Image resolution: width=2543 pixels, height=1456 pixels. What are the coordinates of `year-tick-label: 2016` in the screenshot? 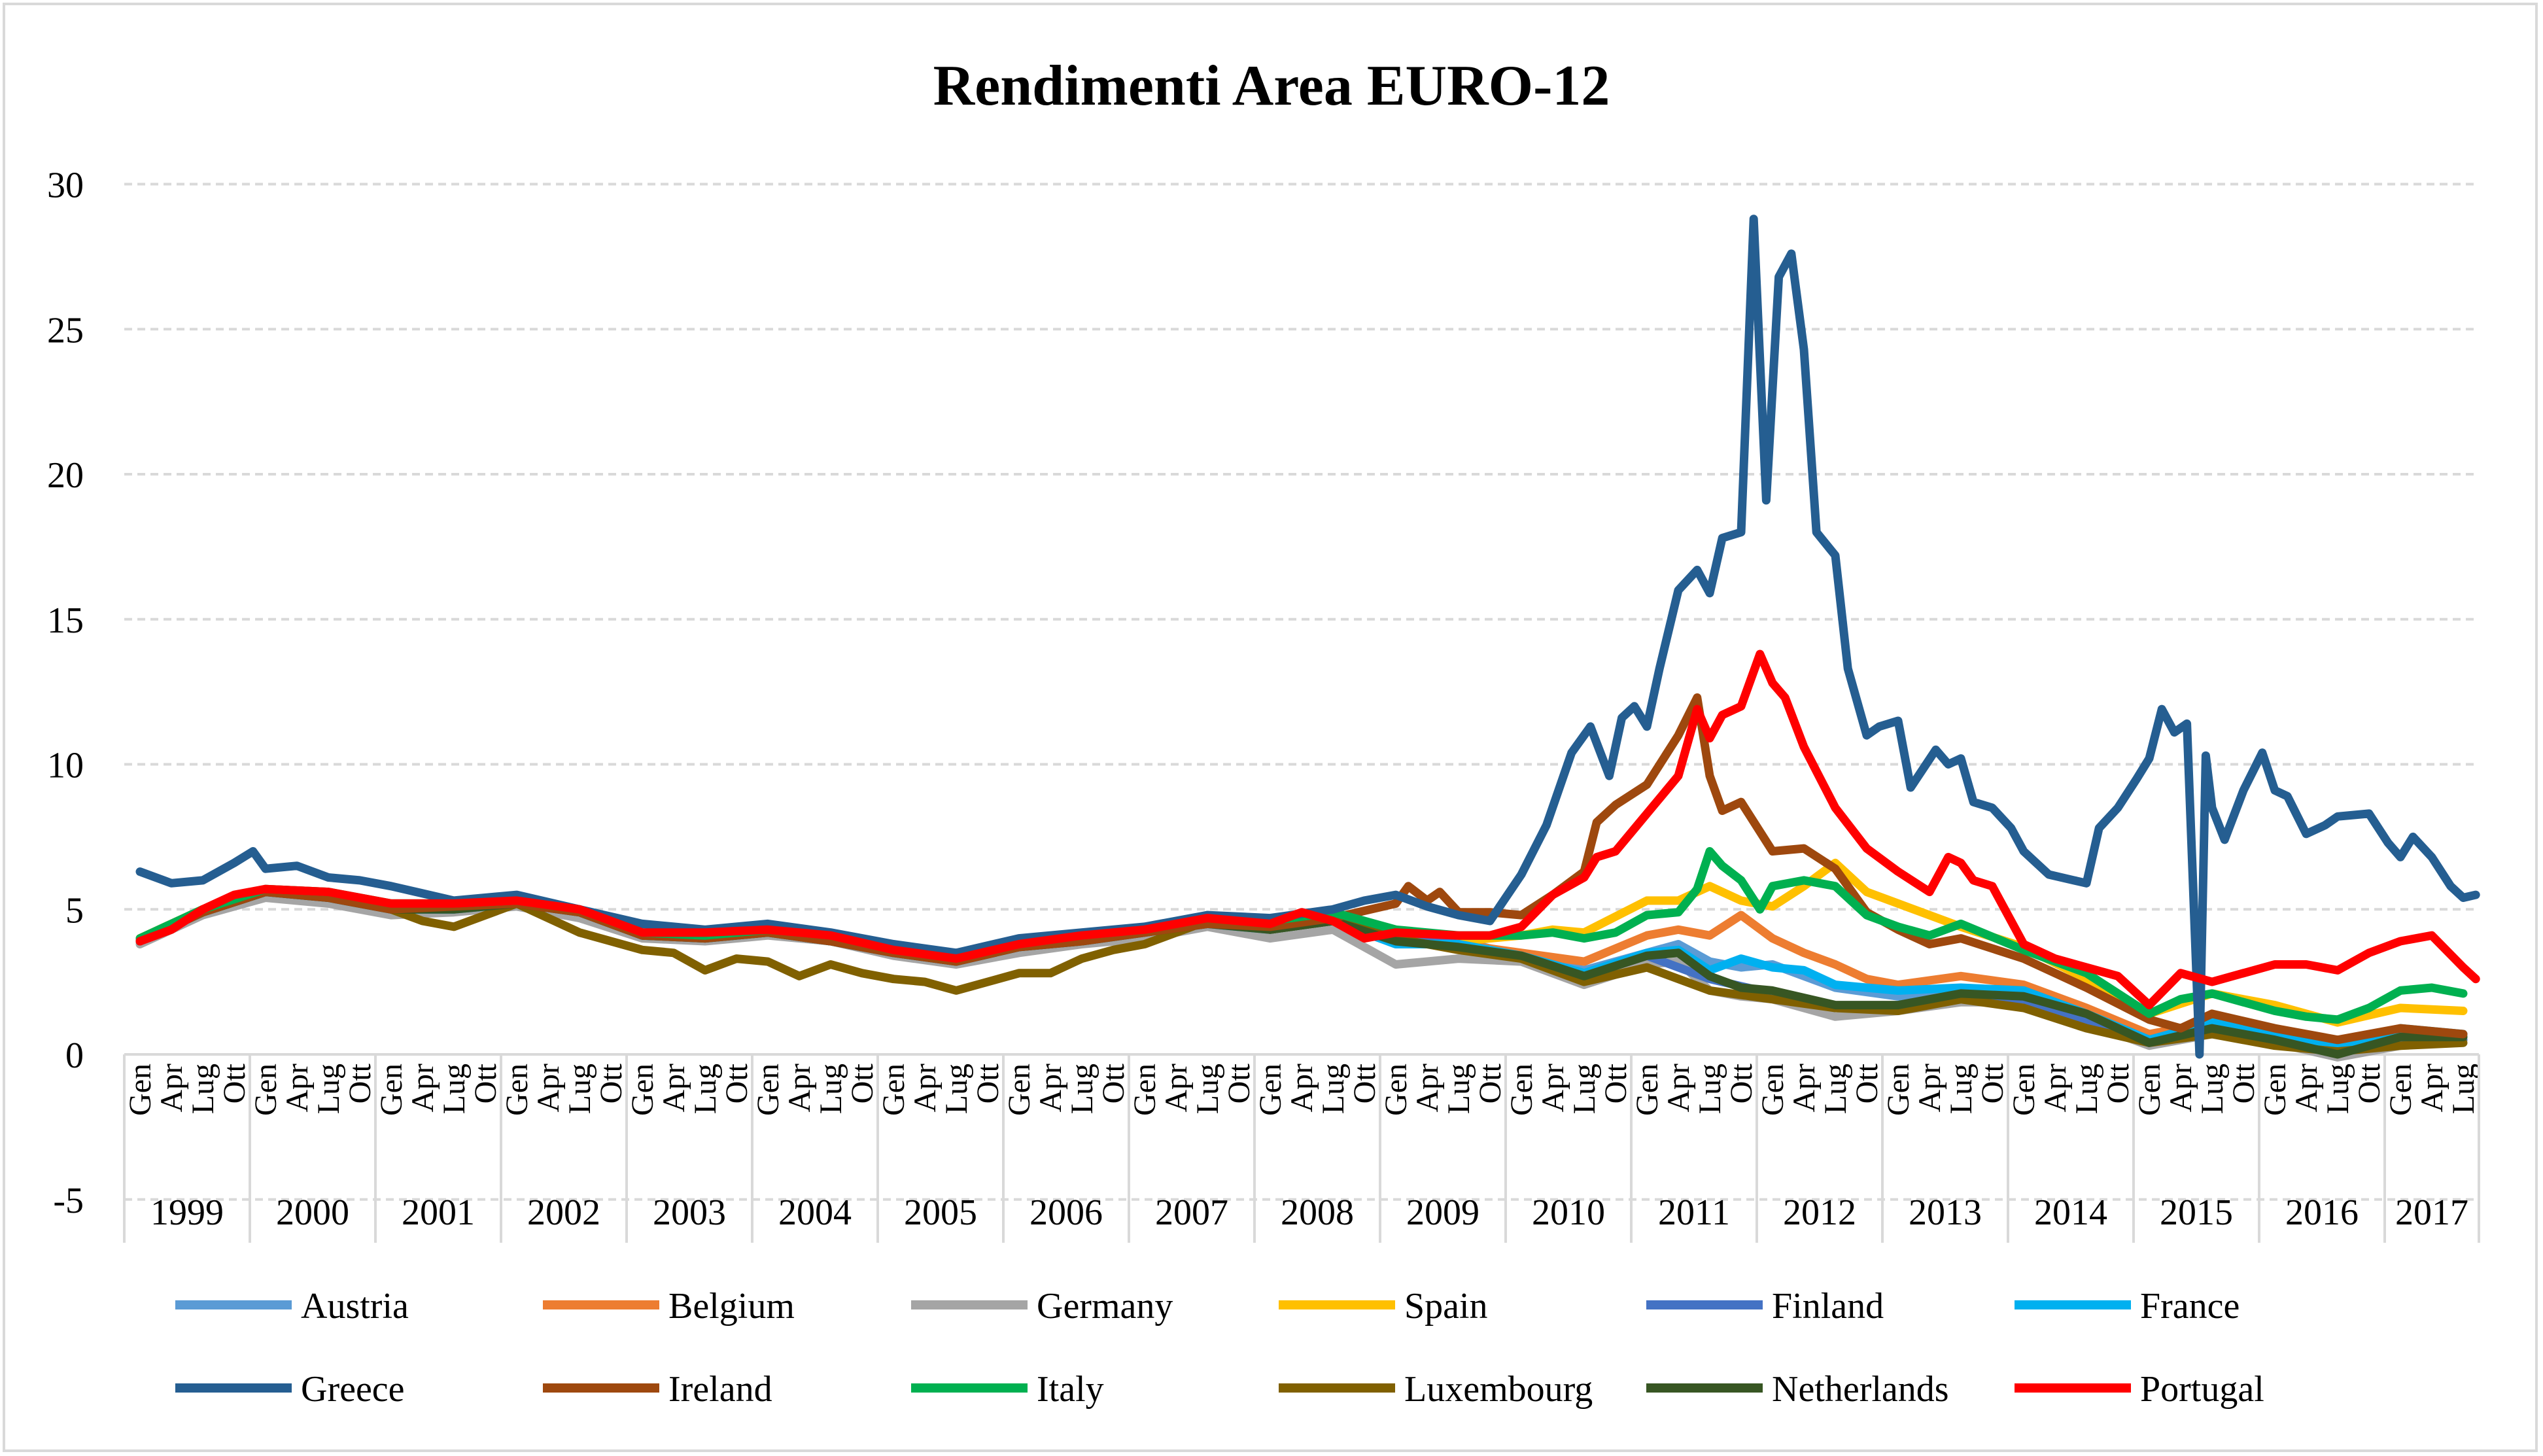 It's located at (2322, 1212).